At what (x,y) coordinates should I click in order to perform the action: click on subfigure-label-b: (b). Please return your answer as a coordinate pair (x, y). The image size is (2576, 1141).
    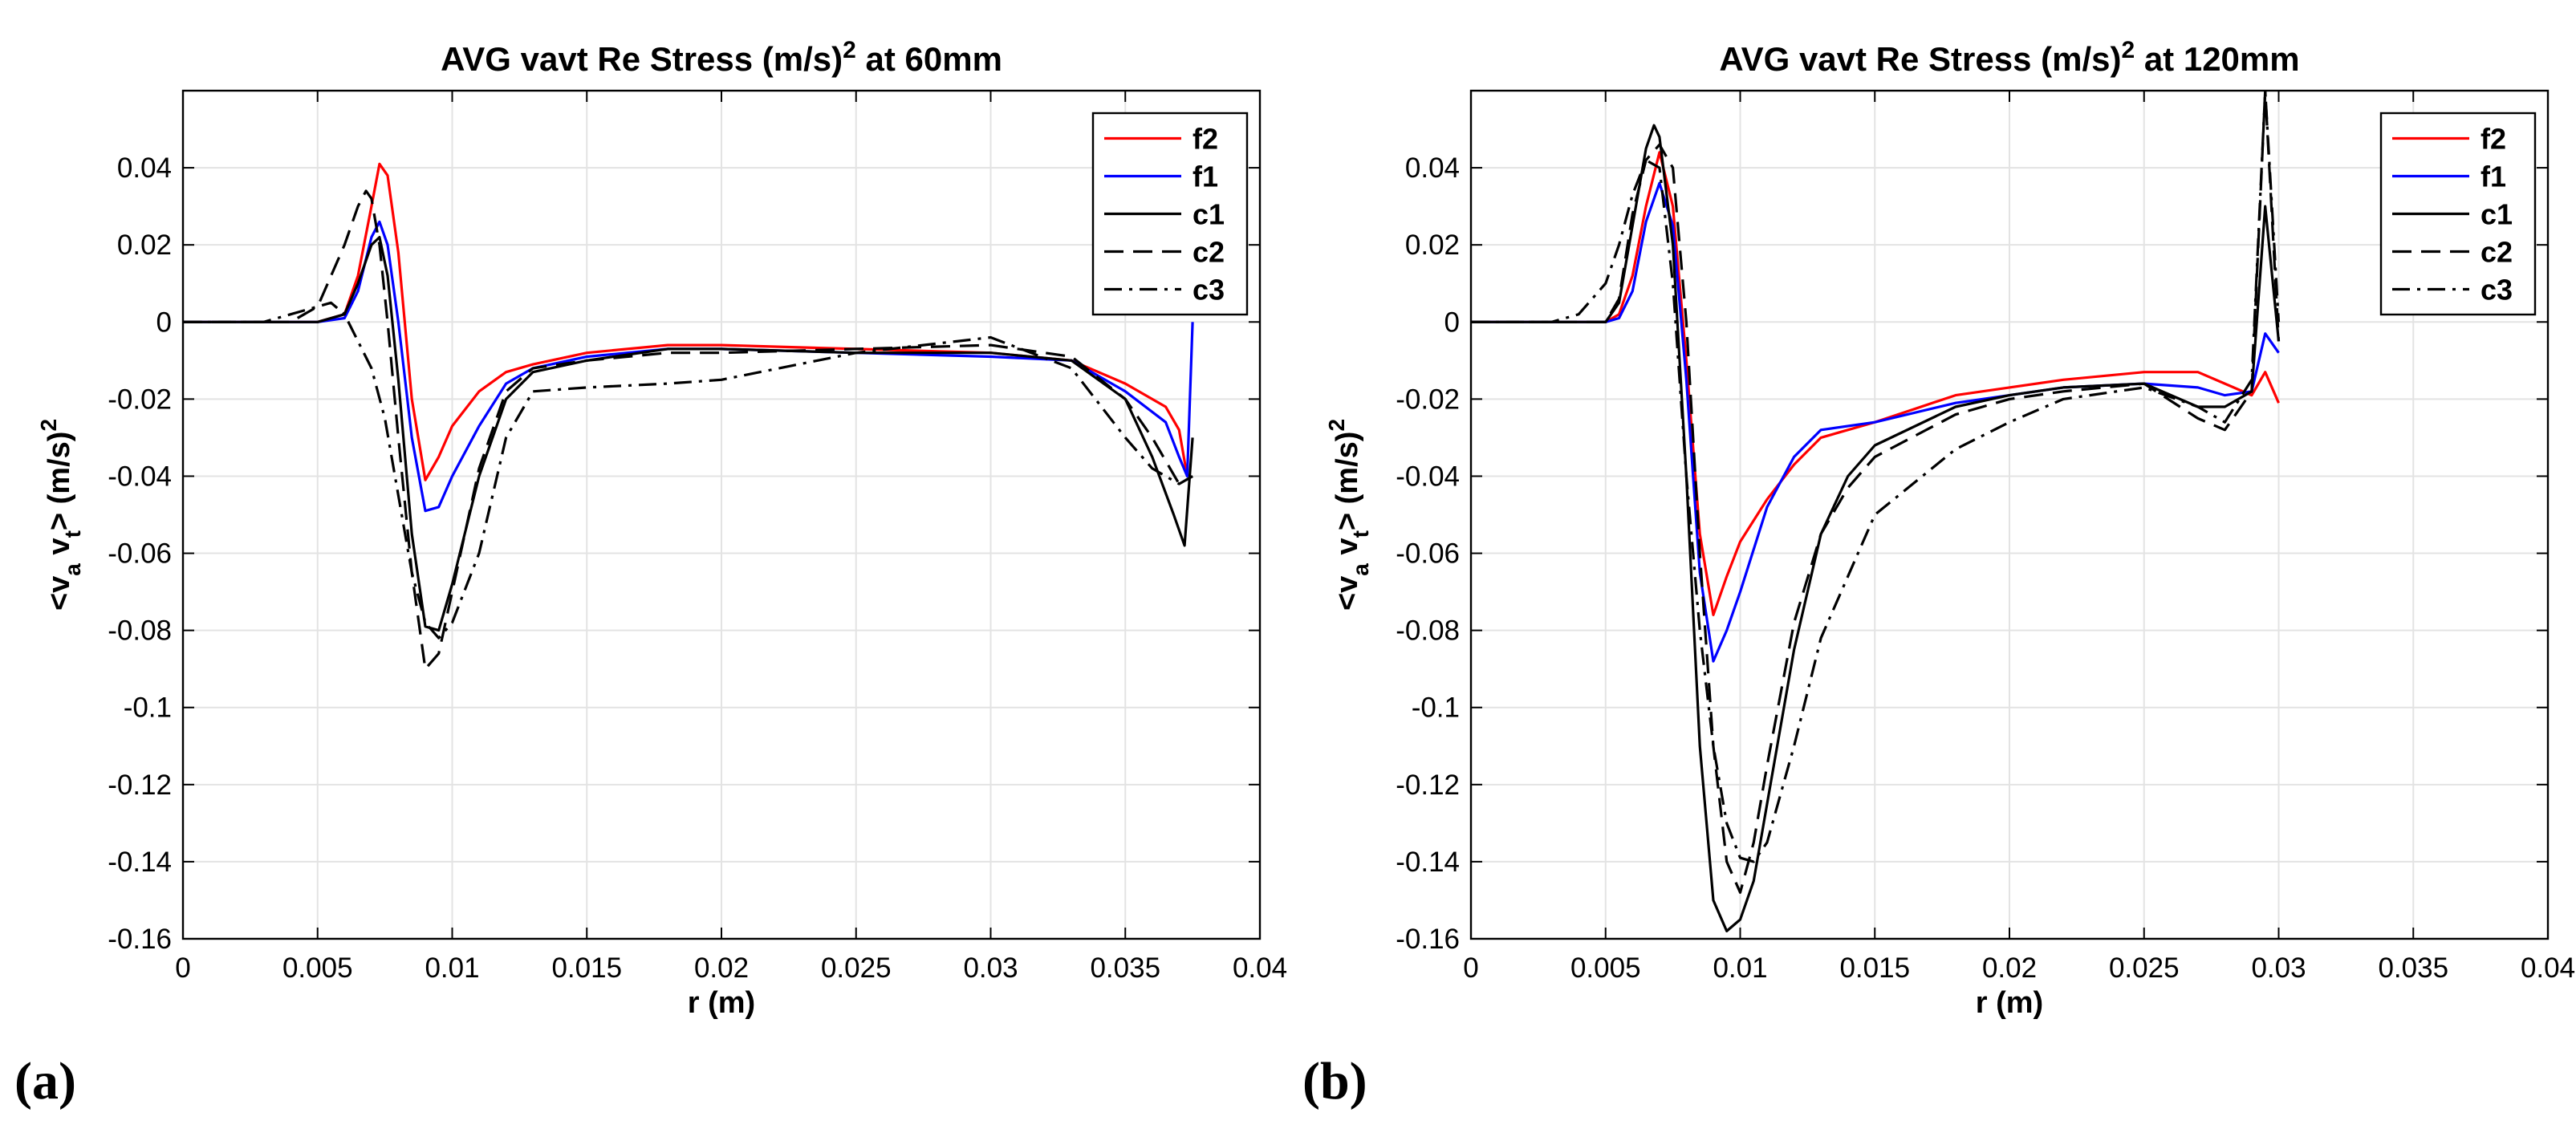
    Looking at the image, I should click on (1334, 1081).